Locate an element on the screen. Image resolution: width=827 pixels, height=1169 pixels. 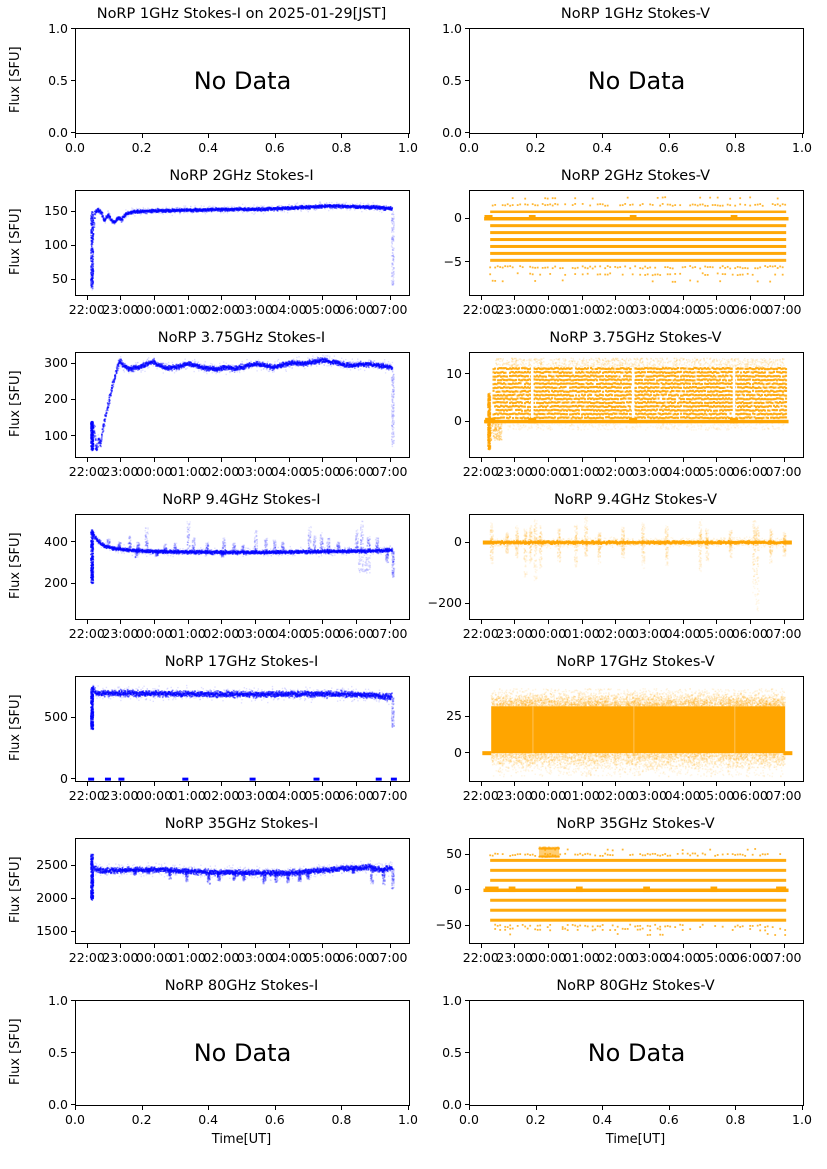
subplot-title: NoRP 80GHz Stokes-V is located at coordinates (635, 986).